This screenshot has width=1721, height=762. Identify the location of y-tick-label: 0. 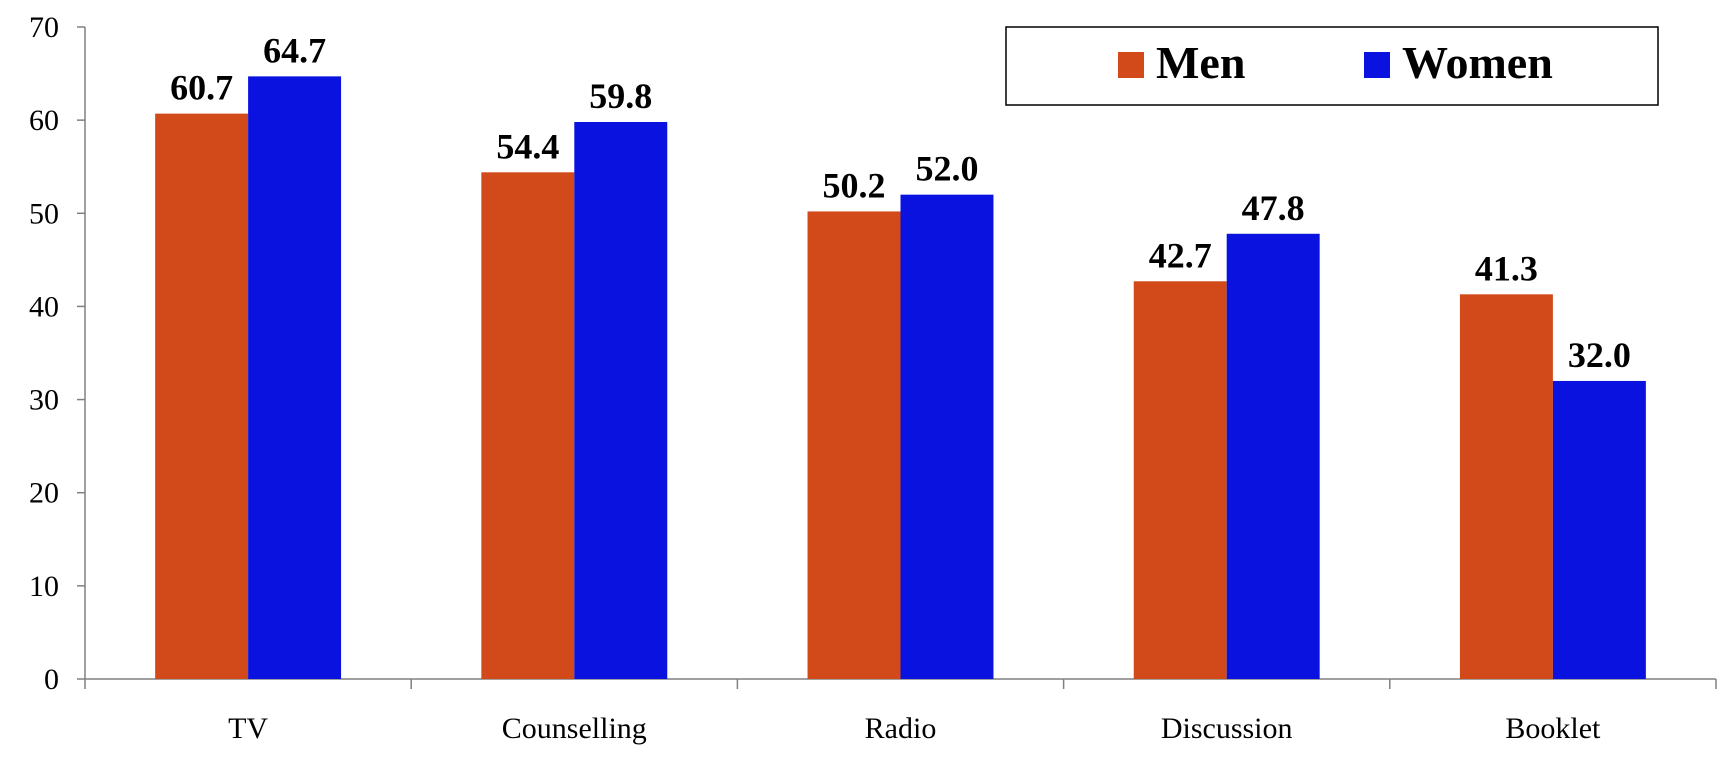
(51, 679).